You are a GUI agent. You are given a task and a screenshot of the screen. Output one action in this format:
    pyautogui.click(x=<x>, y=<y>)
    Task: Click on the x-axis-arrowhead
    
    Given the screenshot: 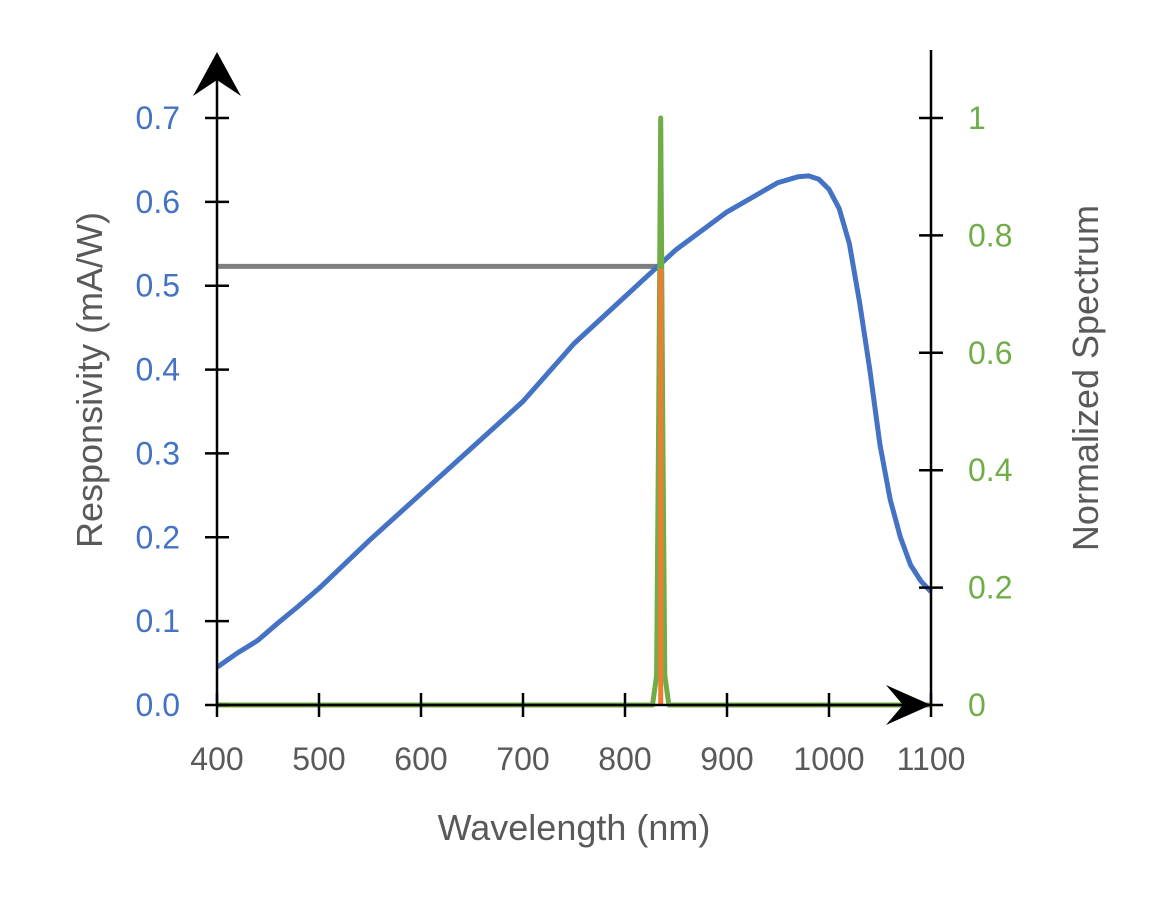 What is the action you would take?
    pyautogui.click(x=908, y=705)
    